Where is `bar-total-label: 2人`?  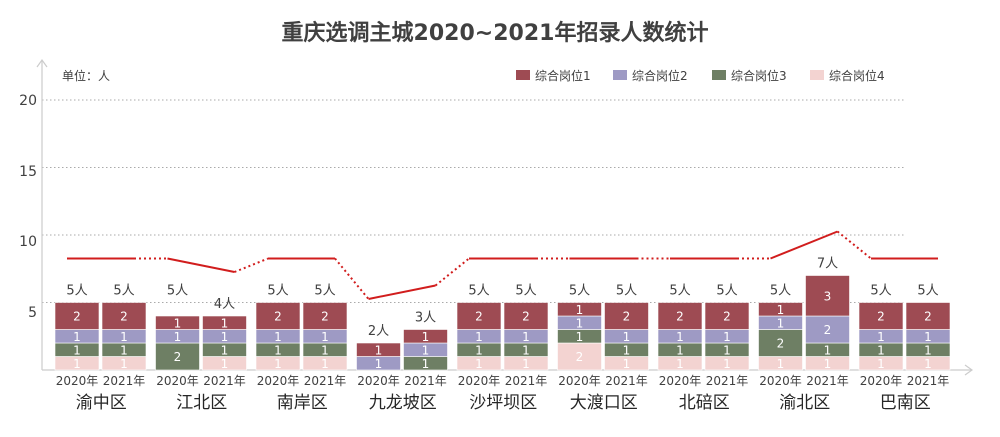 bar-total-label: 2人 is located at coordinates (378, 331).